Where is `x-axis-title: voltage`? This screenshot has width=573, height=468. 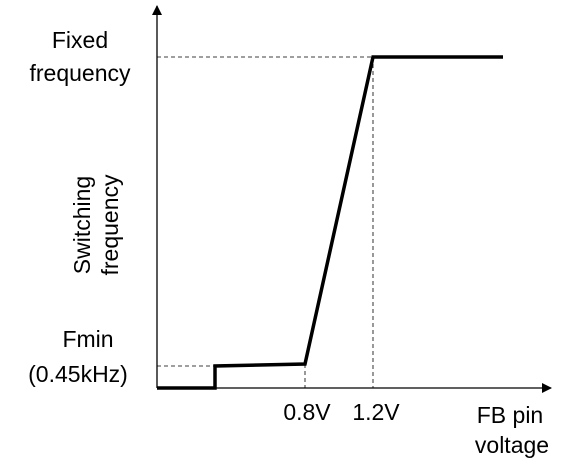 x-axis-title: voltage is located at coordinates (512, 445).